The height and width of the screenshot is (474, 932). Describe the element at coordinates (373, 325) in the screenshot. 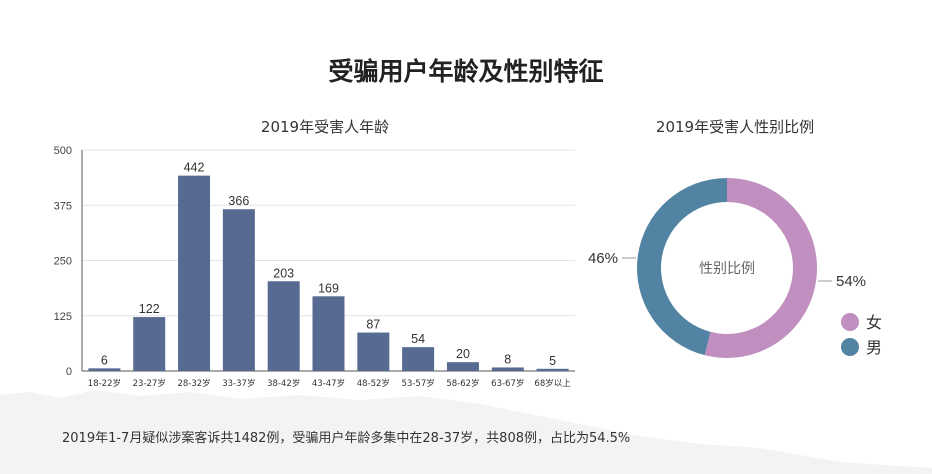

I see `bar-value-label: 87` at that location.